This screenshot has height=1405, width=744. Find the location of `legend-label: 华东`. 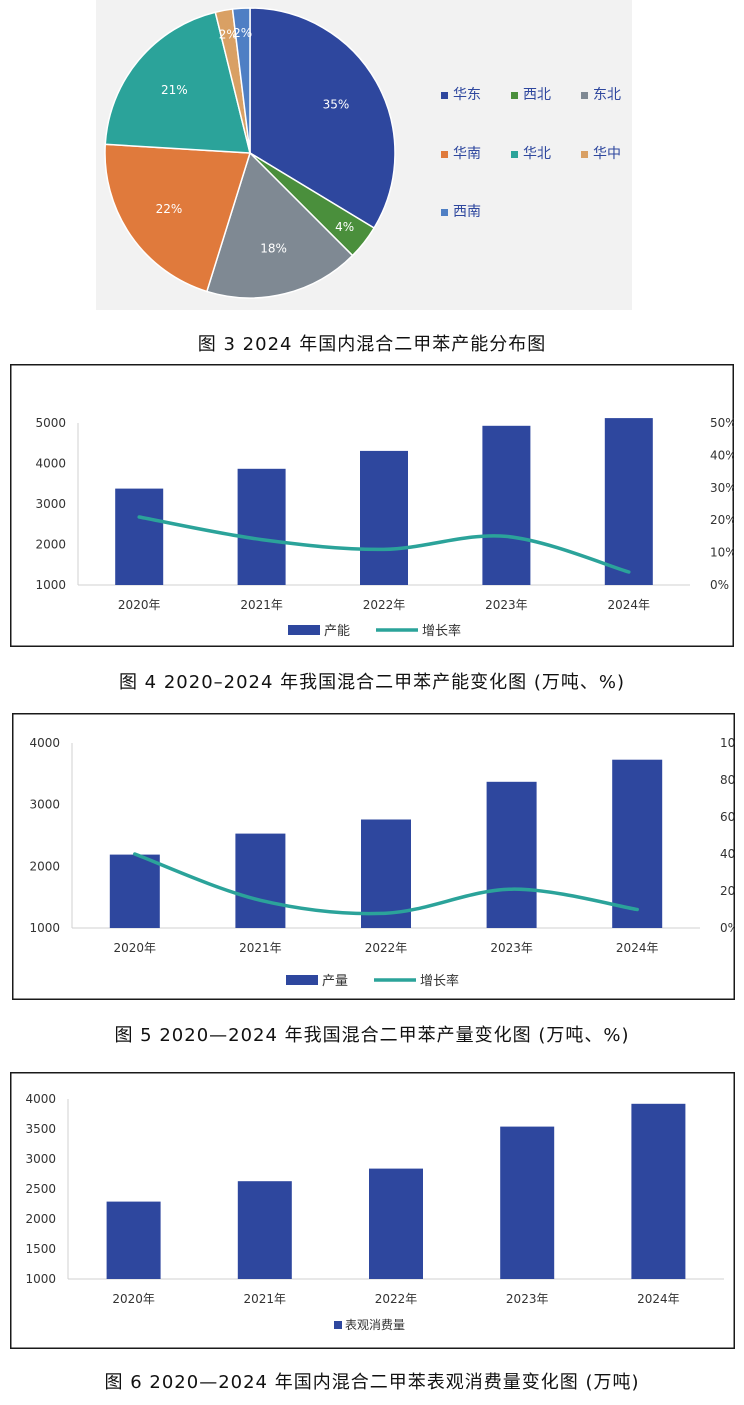

legend-label: 华东 is located at coordinates (467, 95).